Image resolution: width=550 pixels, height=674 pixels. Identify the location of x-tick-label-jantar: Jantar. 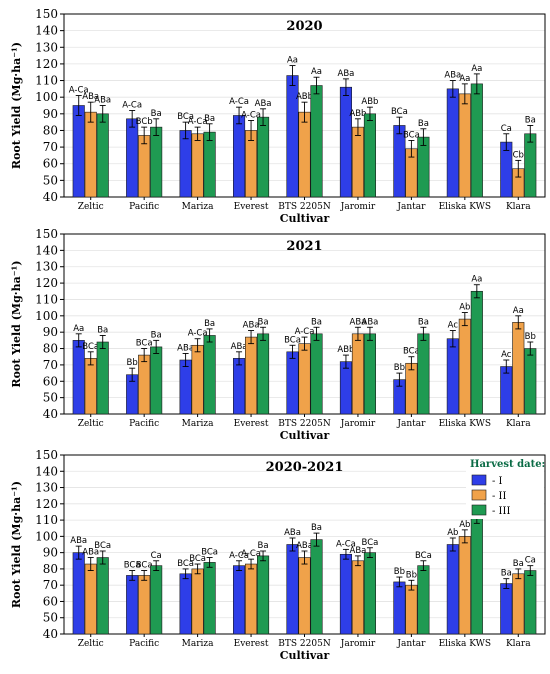
(411, 424).